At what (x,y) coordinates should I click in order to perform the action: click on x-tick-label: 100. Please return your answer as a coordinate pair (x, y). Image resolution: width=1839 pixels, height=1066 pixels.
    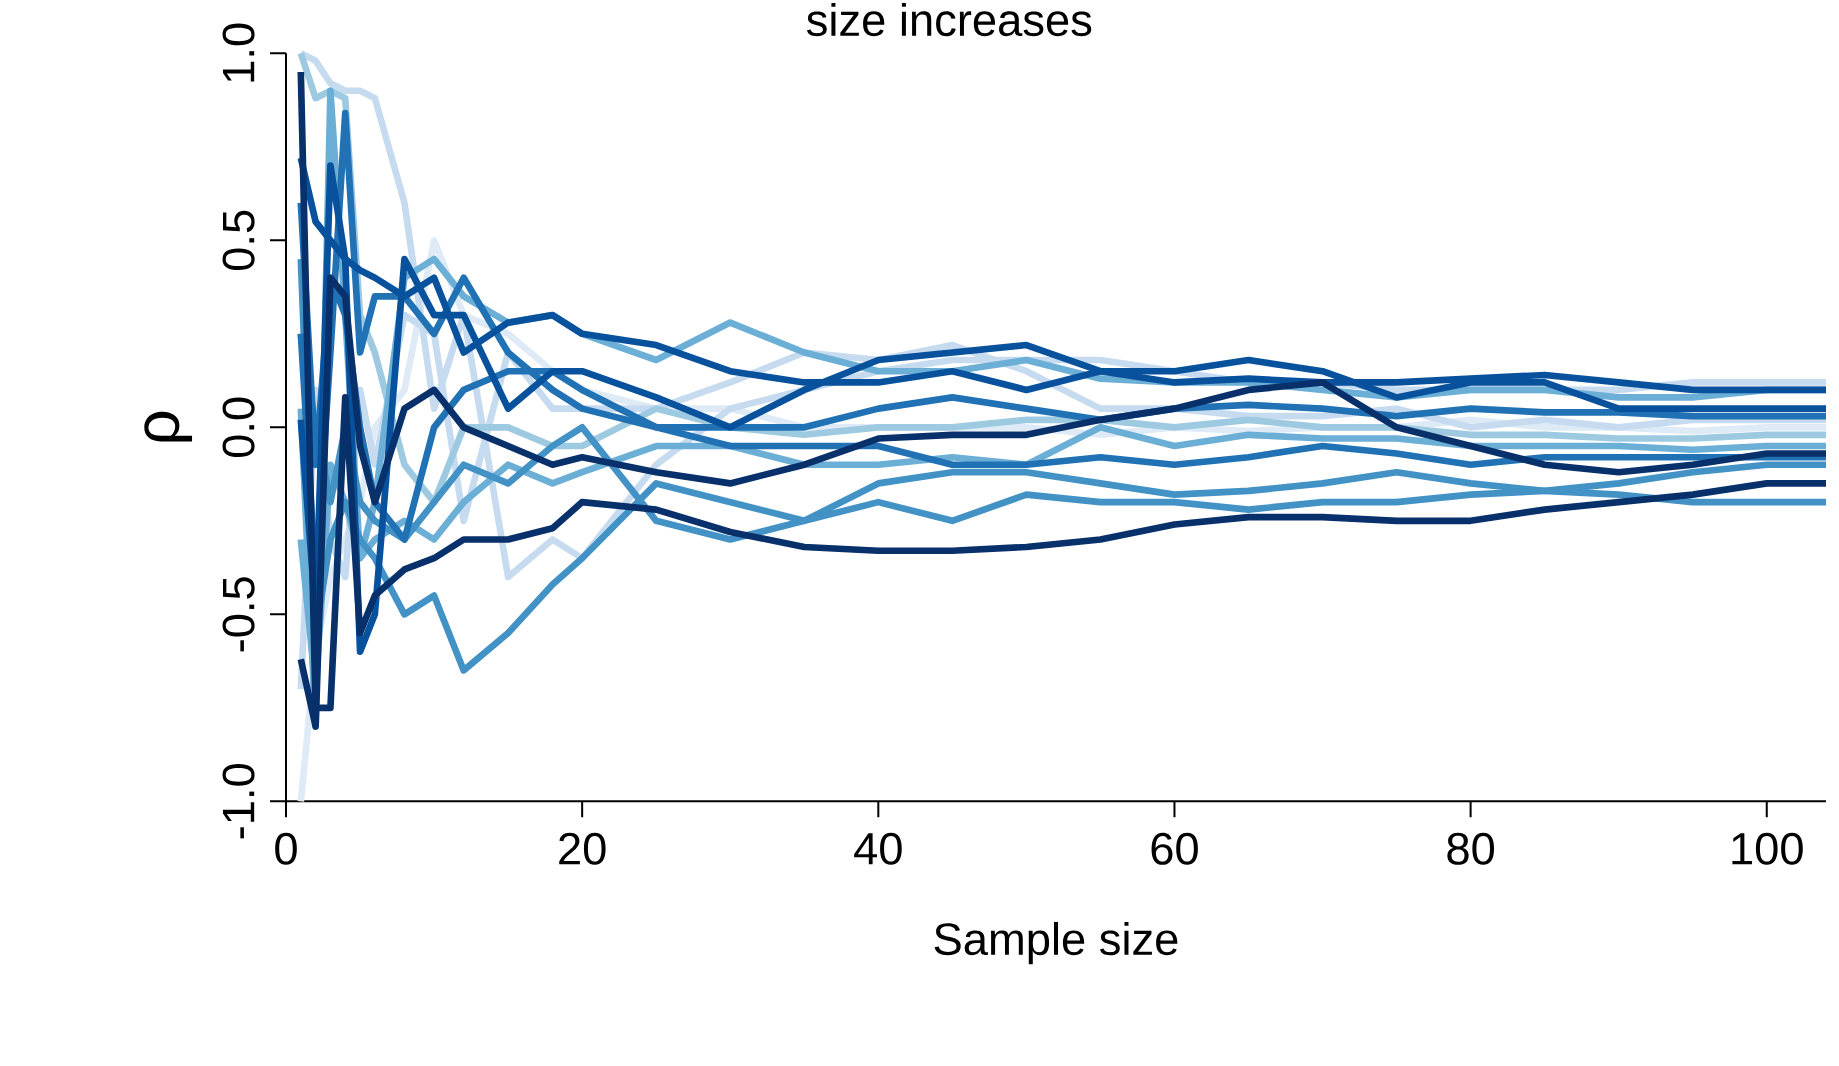
    Looking at the image, I should click on (1767, 848).